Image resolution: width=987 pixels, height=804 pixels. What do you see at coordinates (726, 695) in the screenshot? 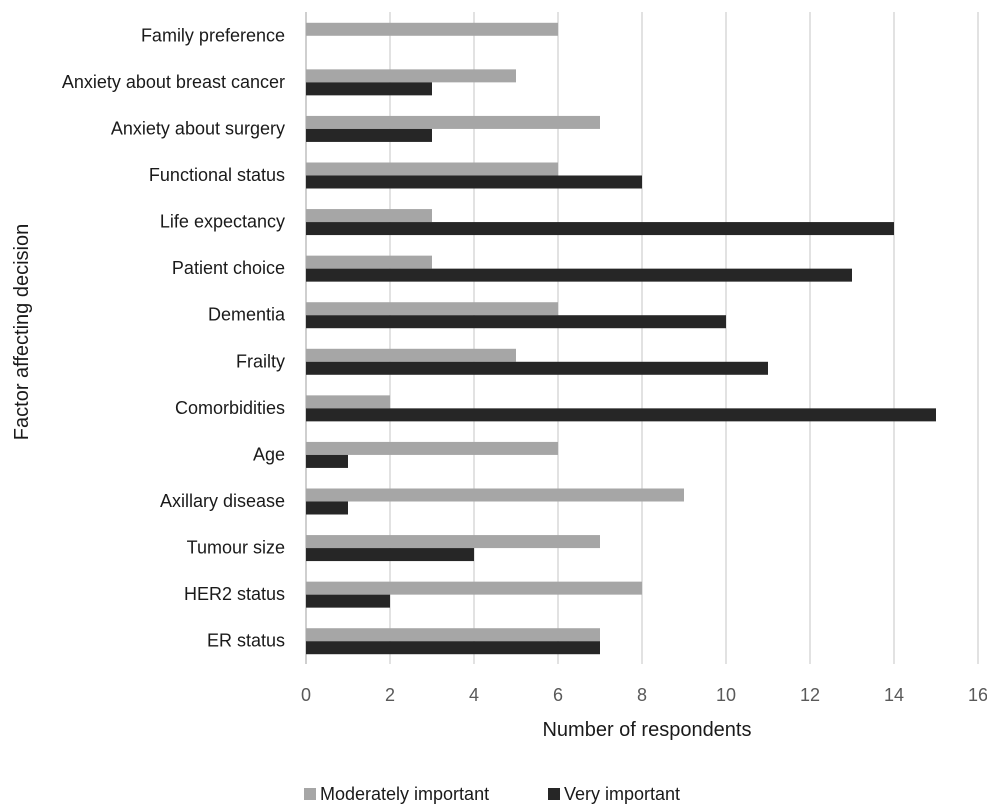
I see `x-tick-label: 10` at bounding box center [726, 695].